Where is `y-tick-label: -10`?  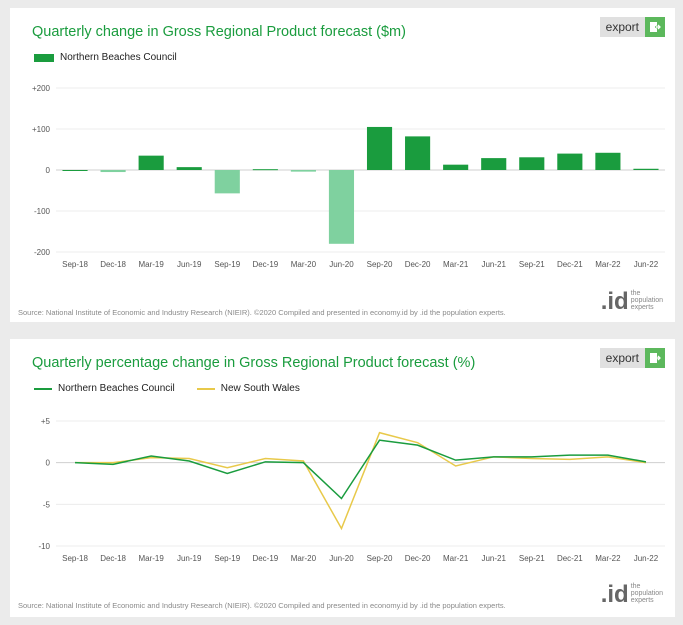 y-tick-label: -10 is located at coordinates (44, 546).